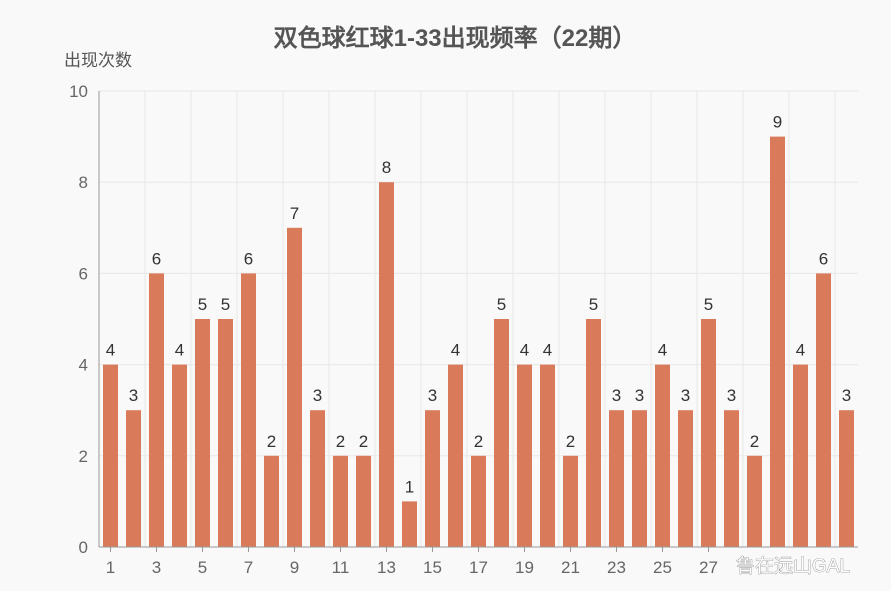  I want to click on y-axis-label: 出现次数, so click(98, 60).